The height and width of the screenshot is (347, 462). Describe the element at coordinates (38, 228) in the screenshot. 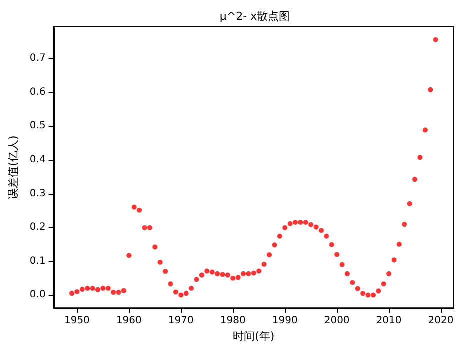

I see `y-tick-label: 0.2` at that location.